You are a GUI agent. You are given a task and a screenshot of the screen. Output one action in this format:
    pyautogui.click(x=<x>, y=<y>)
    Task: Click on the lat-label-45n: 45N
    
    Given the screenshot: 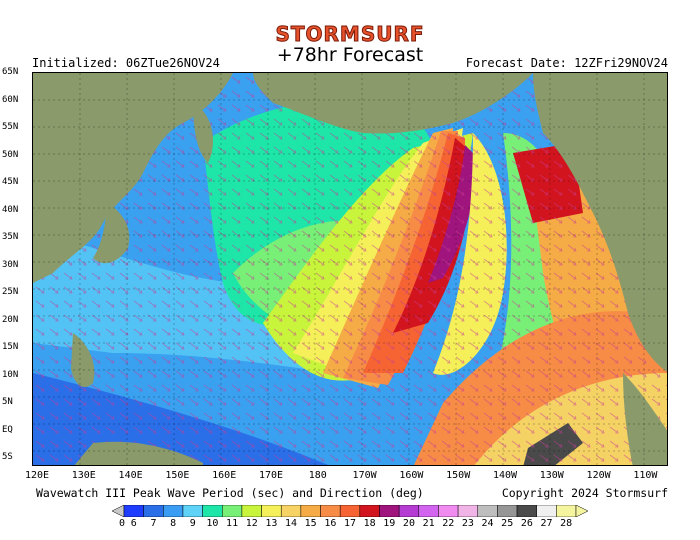 What is the action you would take?
    pyautogui.click(x=10, y=182)
    